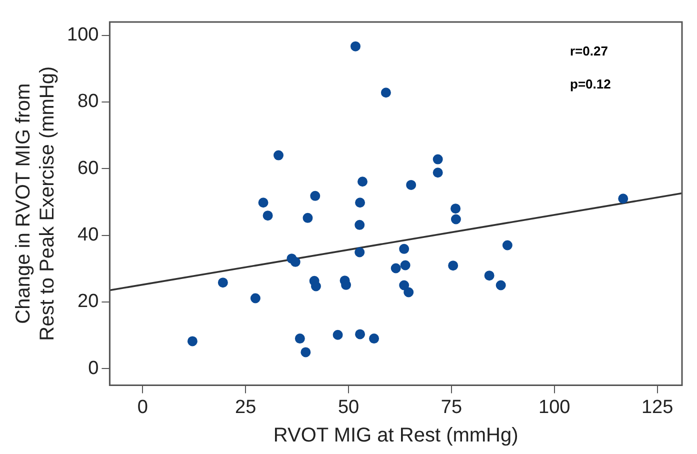  I want to click on y-tick-label: 60, so click(88, 168).